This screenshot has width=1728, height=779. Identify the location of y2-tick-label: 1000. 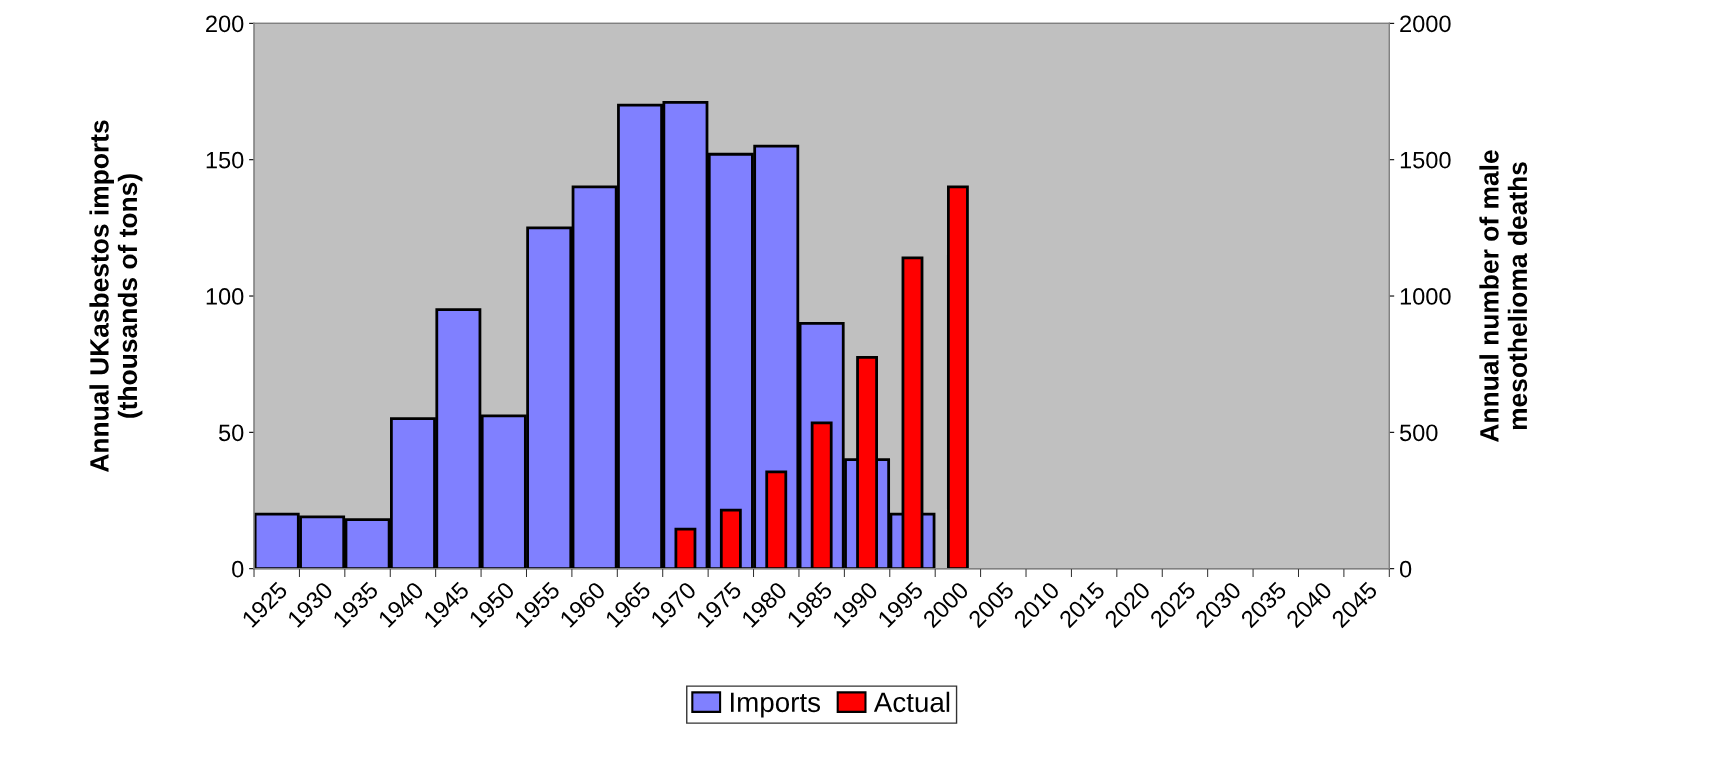
(1425, 296).